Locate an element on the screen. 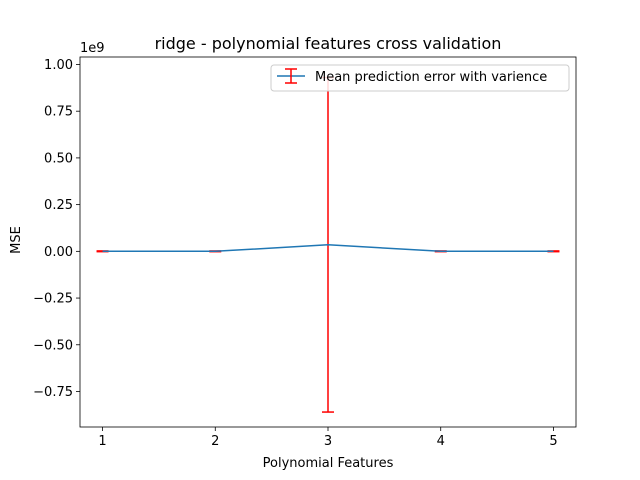 The width and height of the screenshot is (640, 480). x-tick-label: 3 is located at coordinates (328, 441).